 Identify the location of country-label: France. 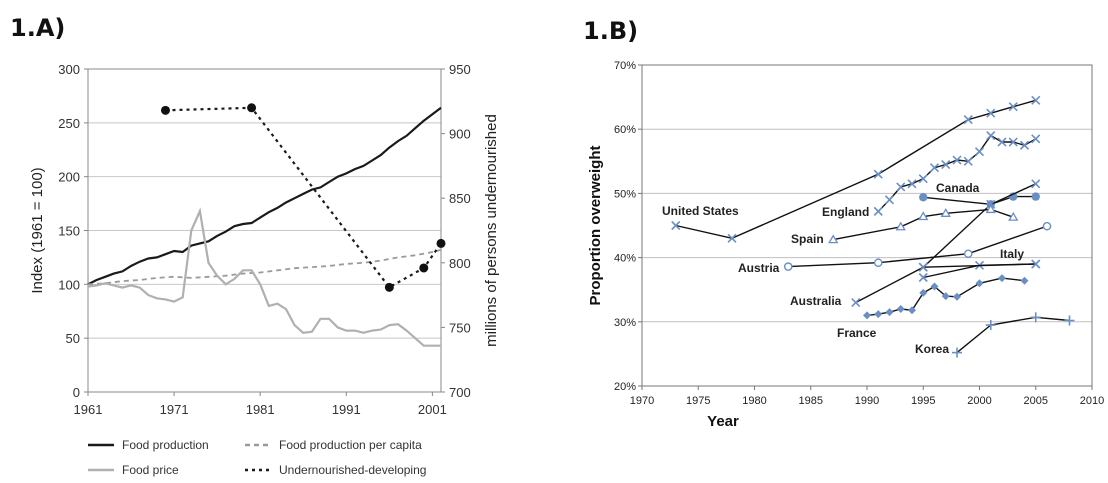
(857, 333).